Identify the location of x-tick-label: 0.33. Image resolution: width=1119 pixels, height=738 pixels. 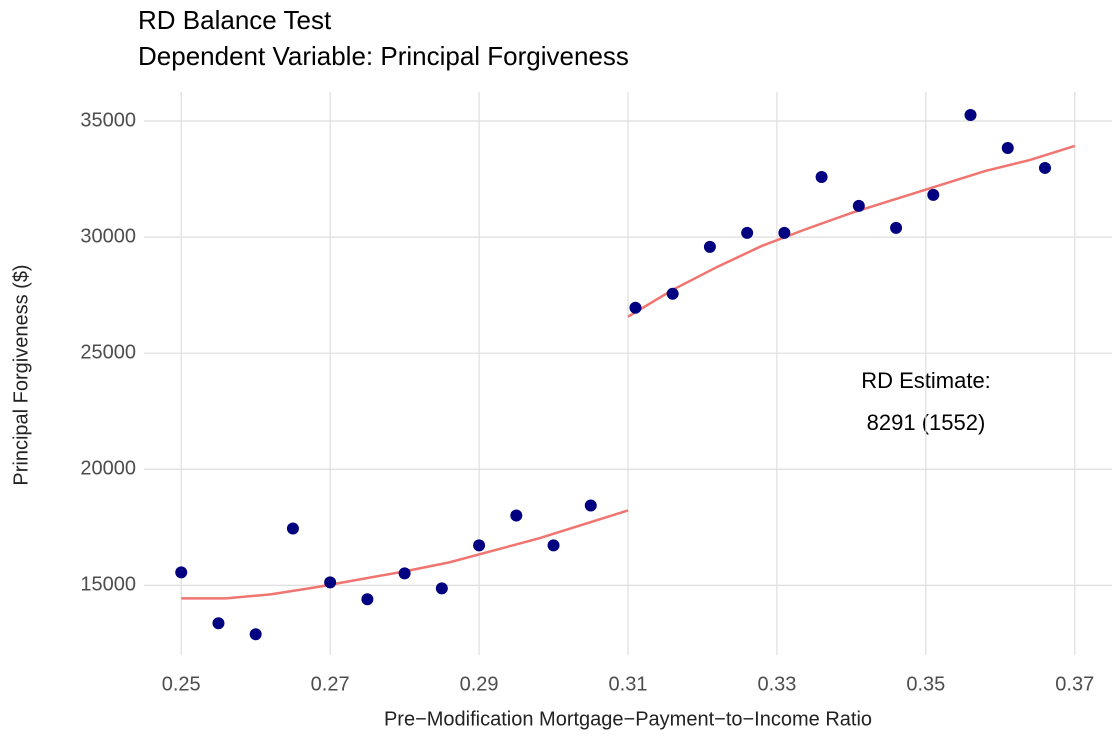
(776, 684).